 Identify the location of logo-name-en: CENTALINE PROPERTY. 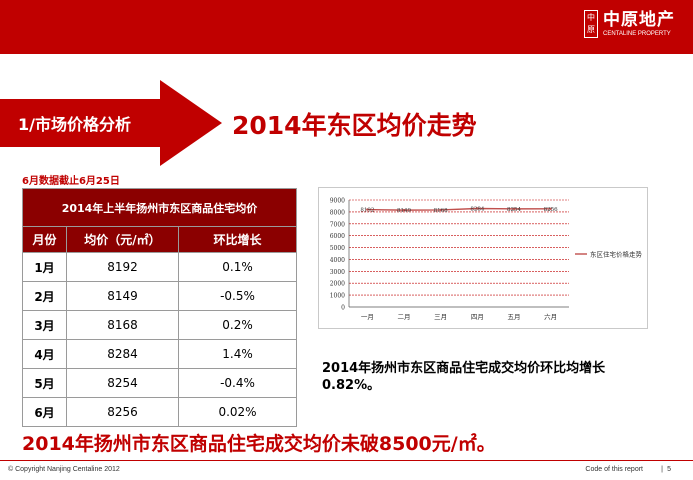
(637, 33).